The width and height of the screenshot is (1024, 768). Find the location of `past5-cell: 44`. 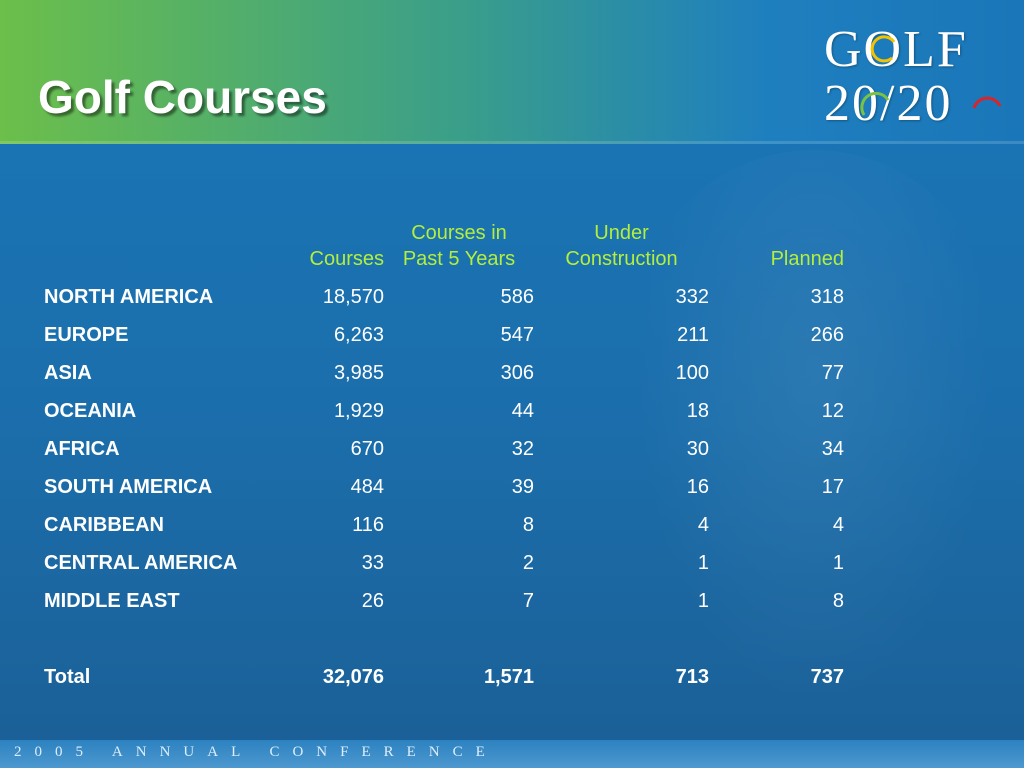

past5-cell: 44 is located at coordinates (522, 410).